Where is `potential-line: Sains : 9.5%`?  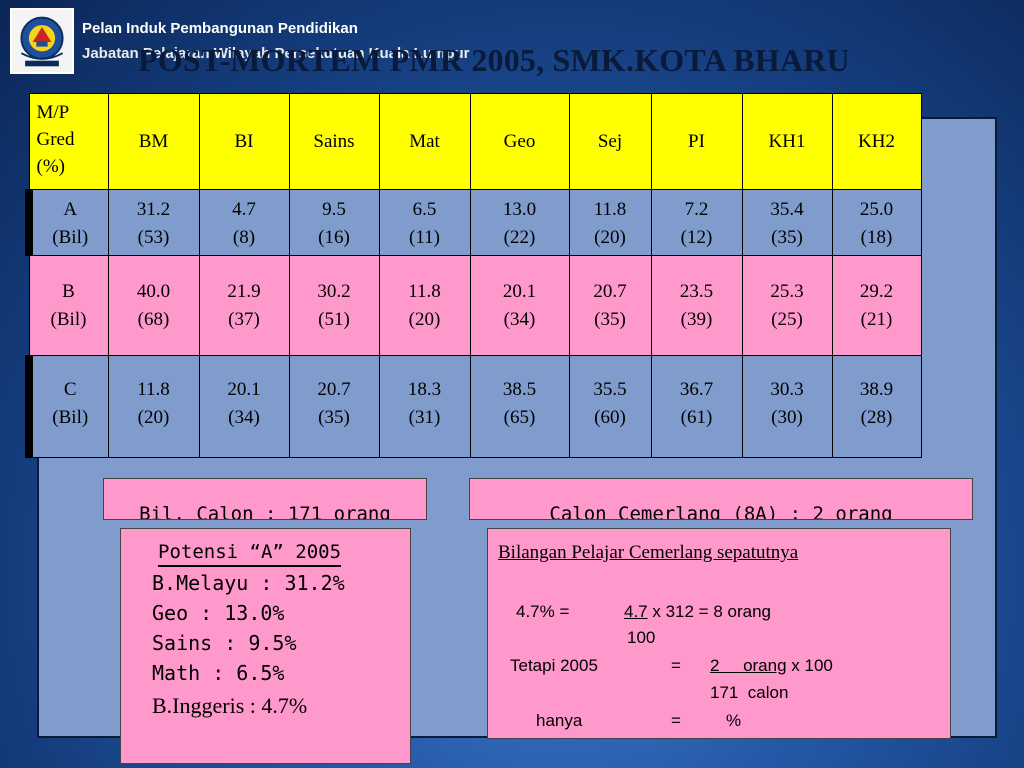 potential-line: Sains : 9.5% is located at coordinates (224, 643).